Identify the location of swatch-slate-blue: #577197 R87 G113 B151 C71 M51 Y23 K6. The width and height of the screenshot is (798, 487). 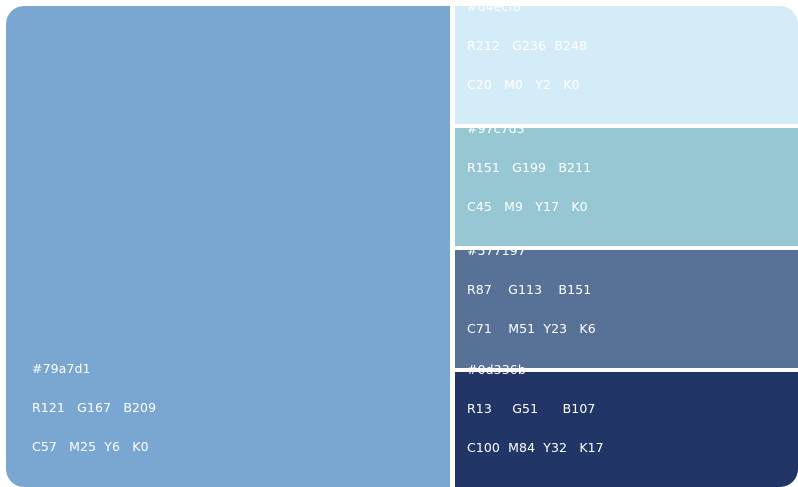
(626, 306).